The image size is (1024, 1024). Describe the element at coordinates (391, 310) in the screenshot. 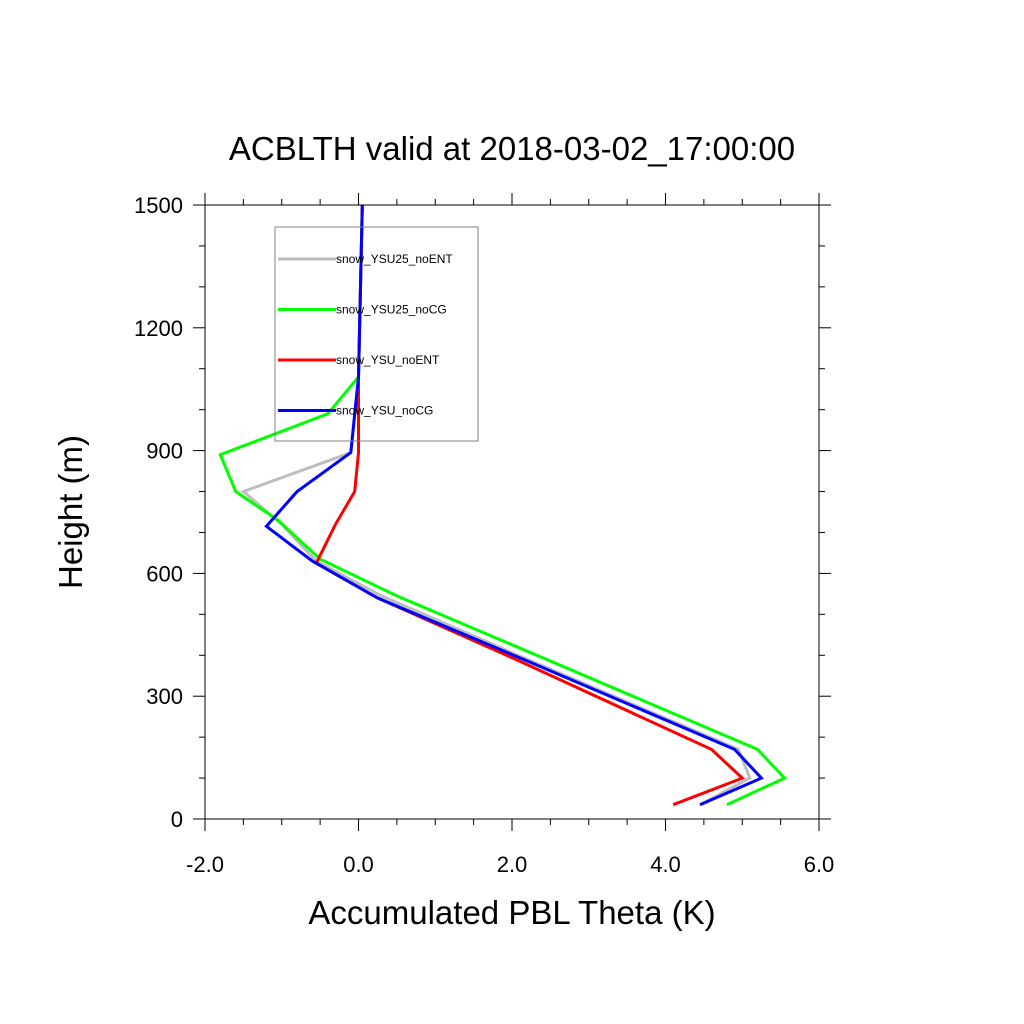

I see `legend-label-snow_YSU25_noCG: snow_YSU25_noCG` at that location.